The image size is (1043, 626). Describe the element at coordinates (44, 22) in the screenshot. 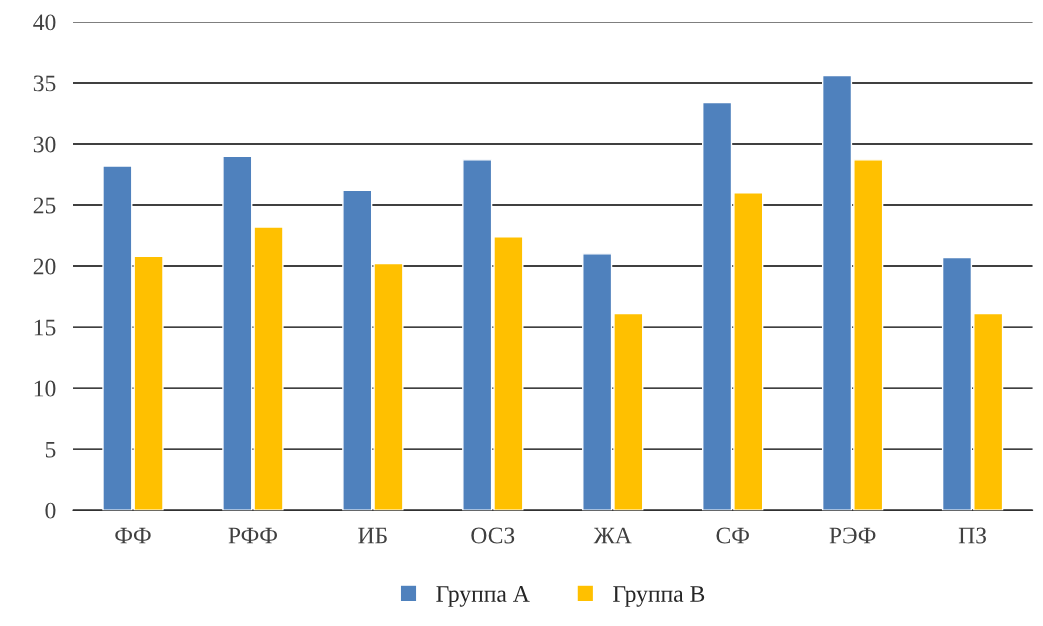

I see `y-tick-label: 40` at that location.